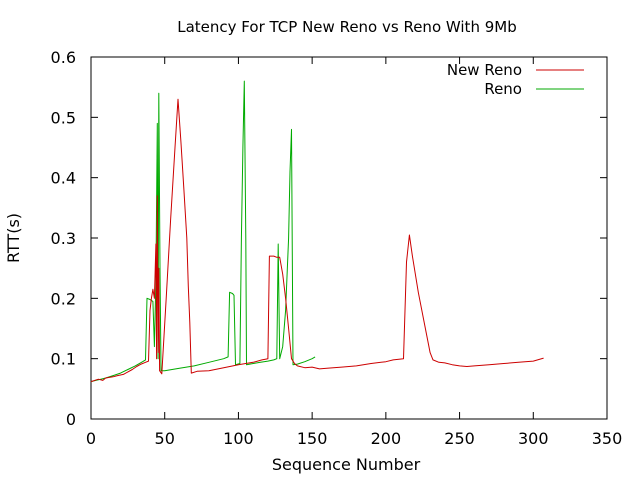 The image size is (640, 480). I want to click on x-tick-label: 0, so click(91, 438).